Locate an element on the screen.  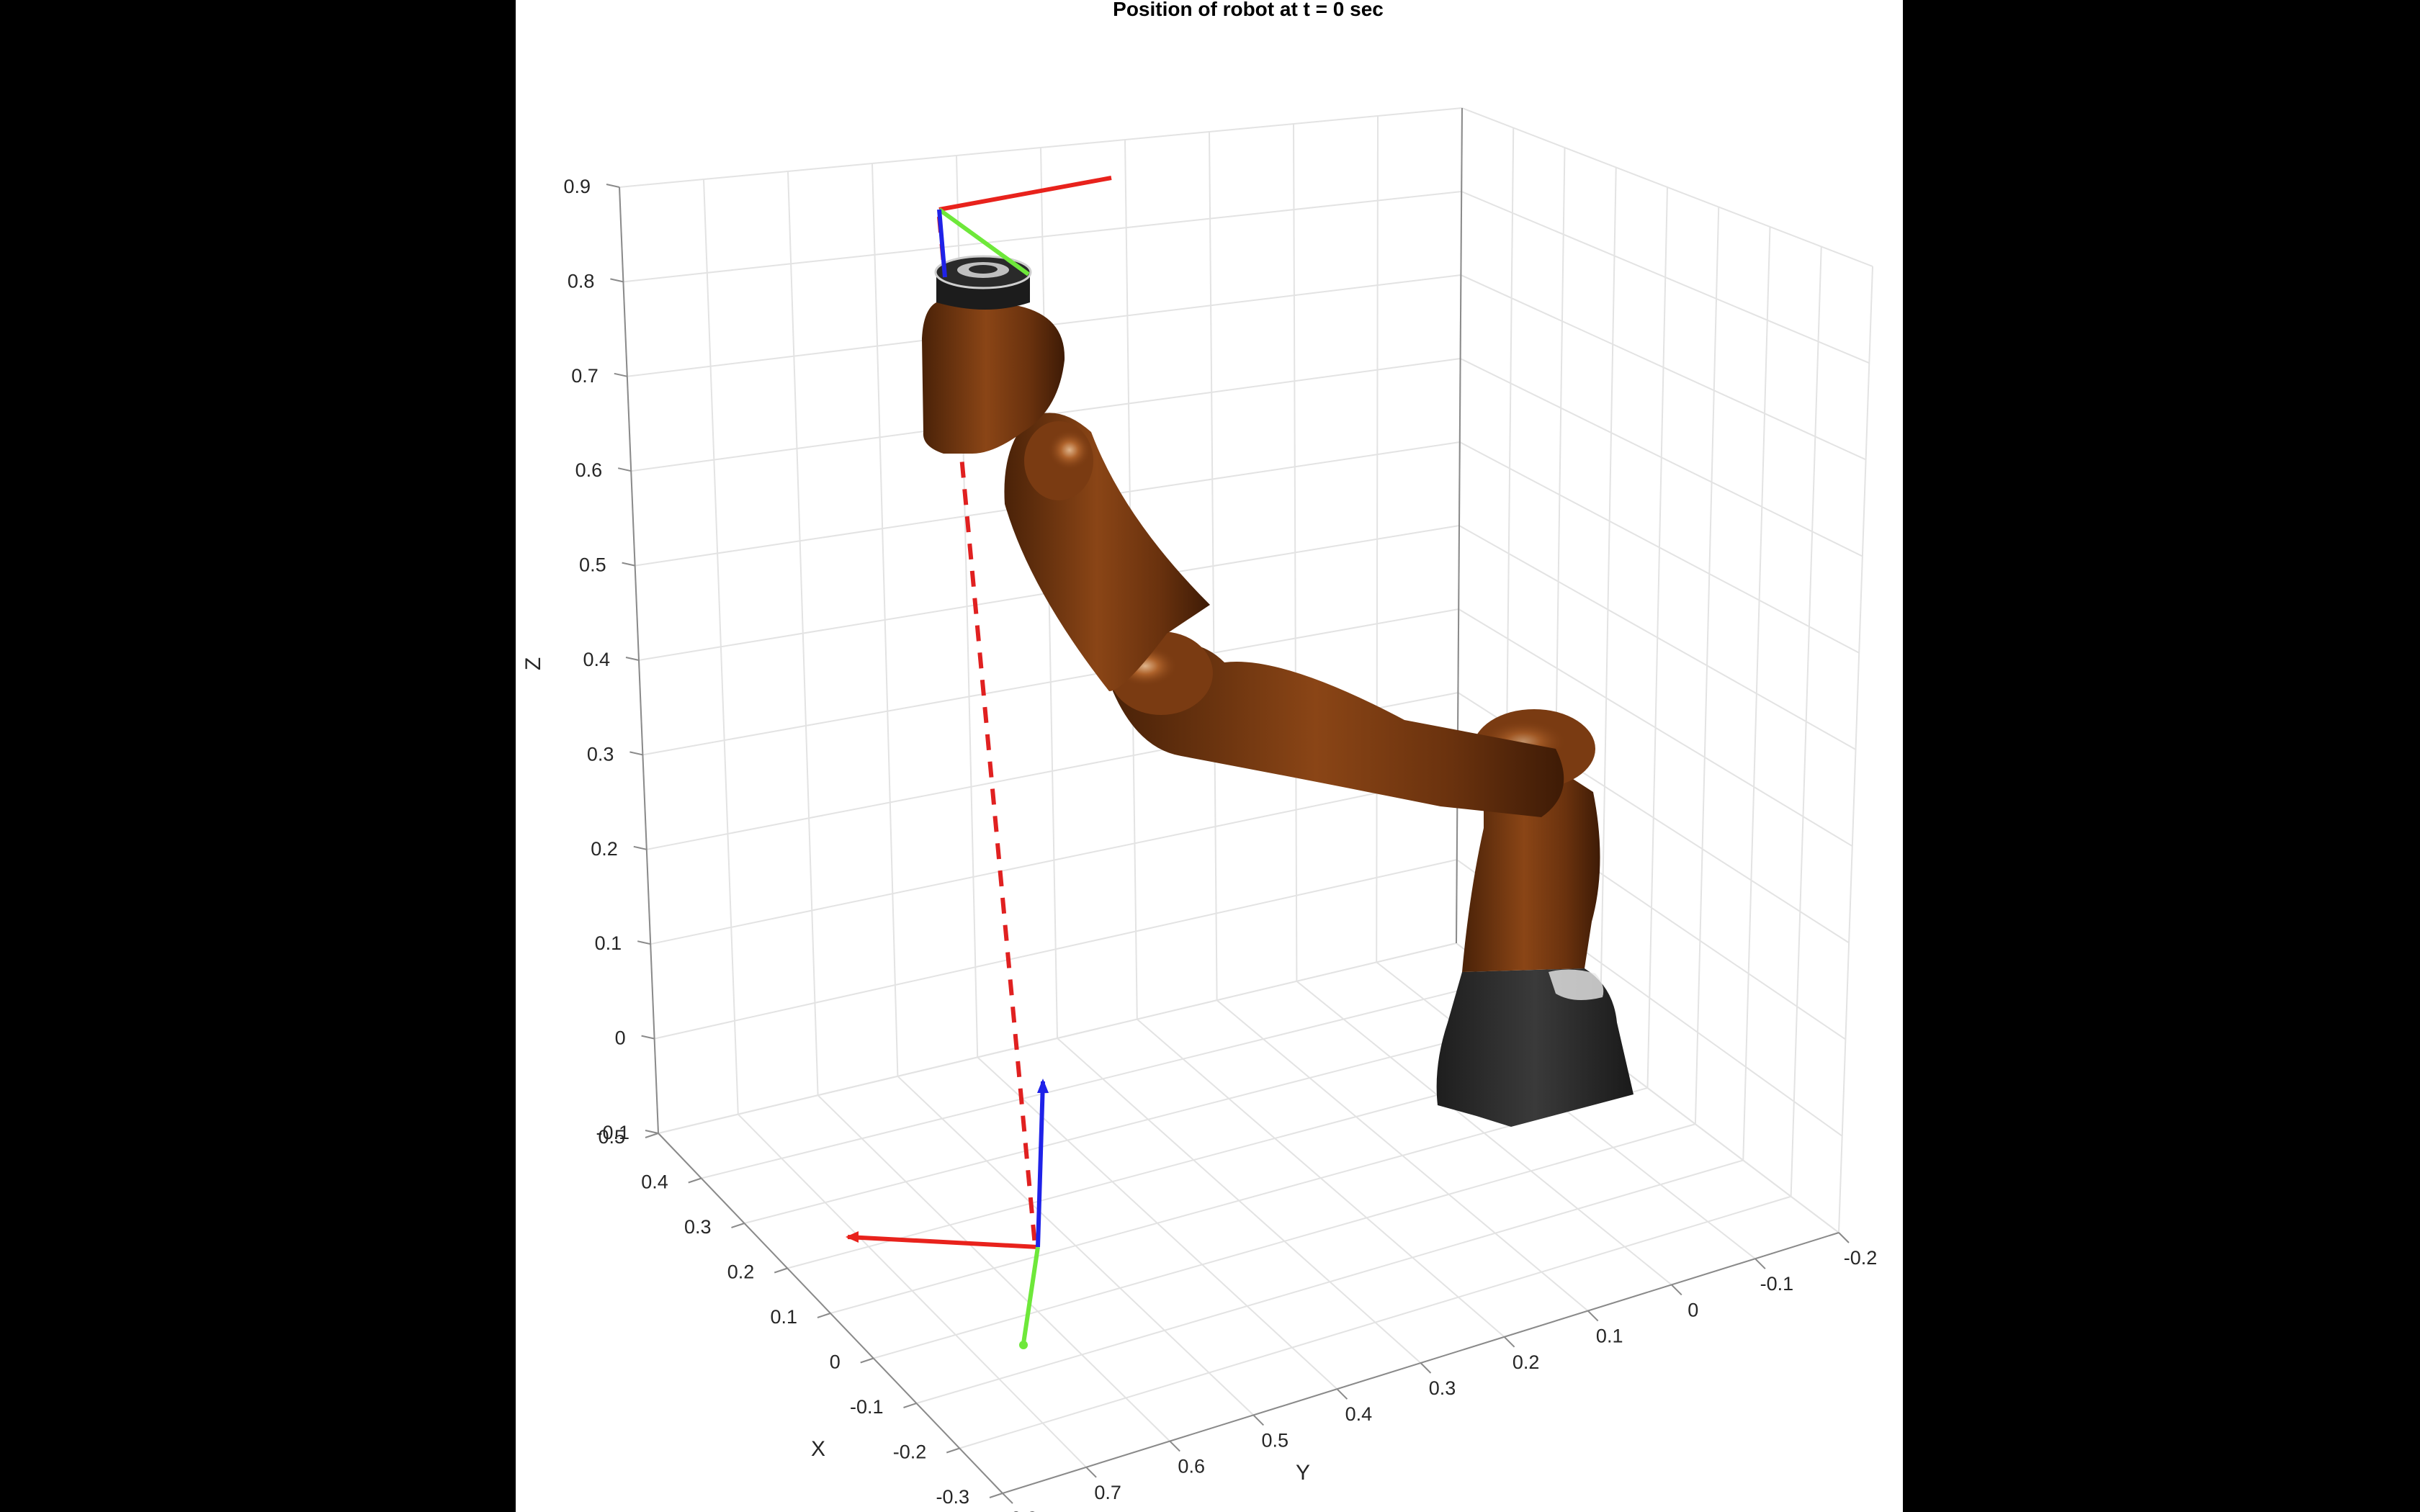
x-tick-label: 0.1 is located at coordinates (783, 1317).